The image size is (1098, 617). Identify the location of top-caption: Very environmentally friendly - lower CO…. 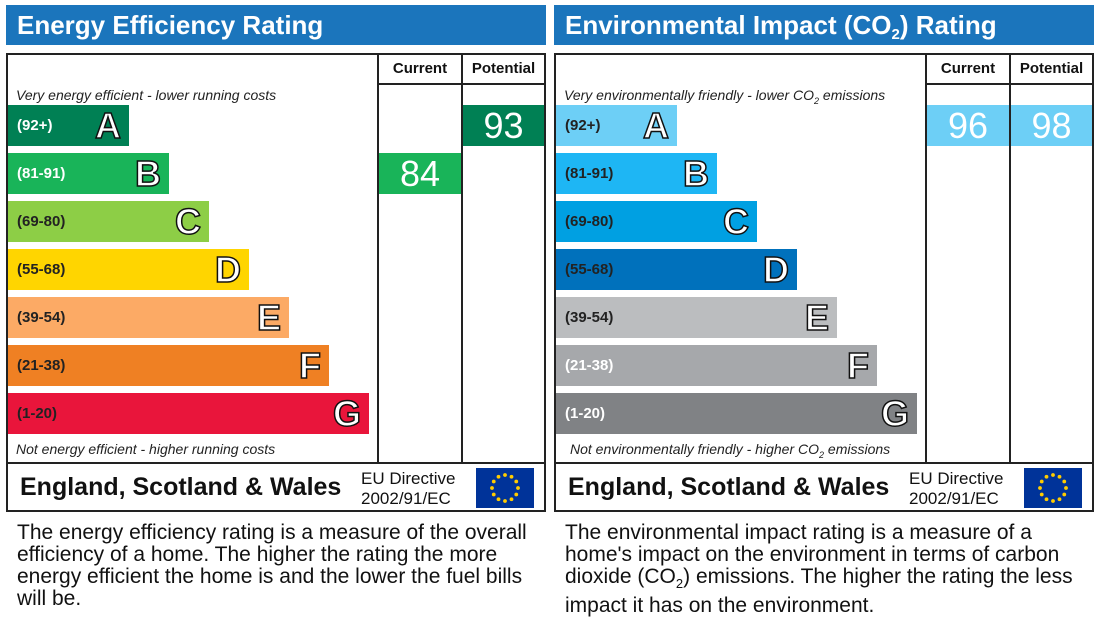
(725, 96).